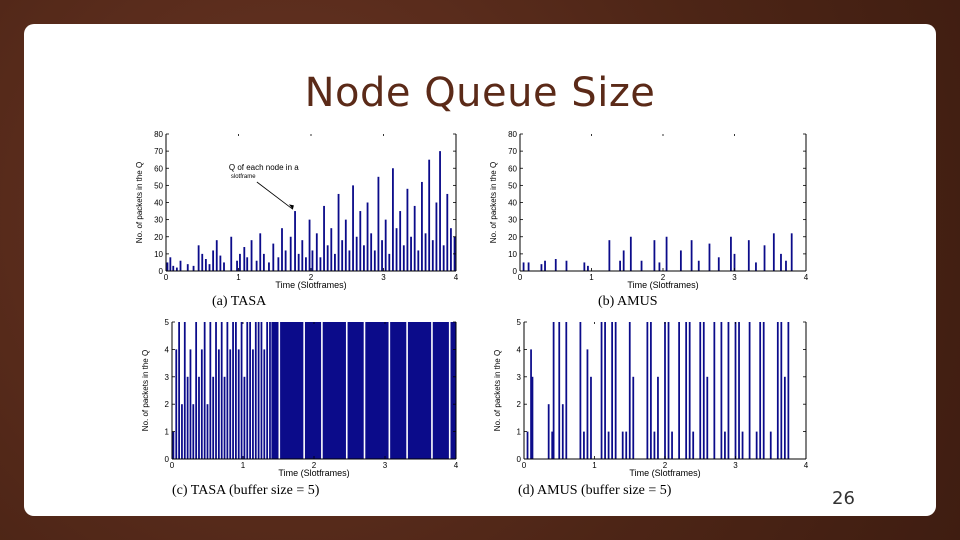  I want to click on x-tick-label: 3, so click(383, 277).